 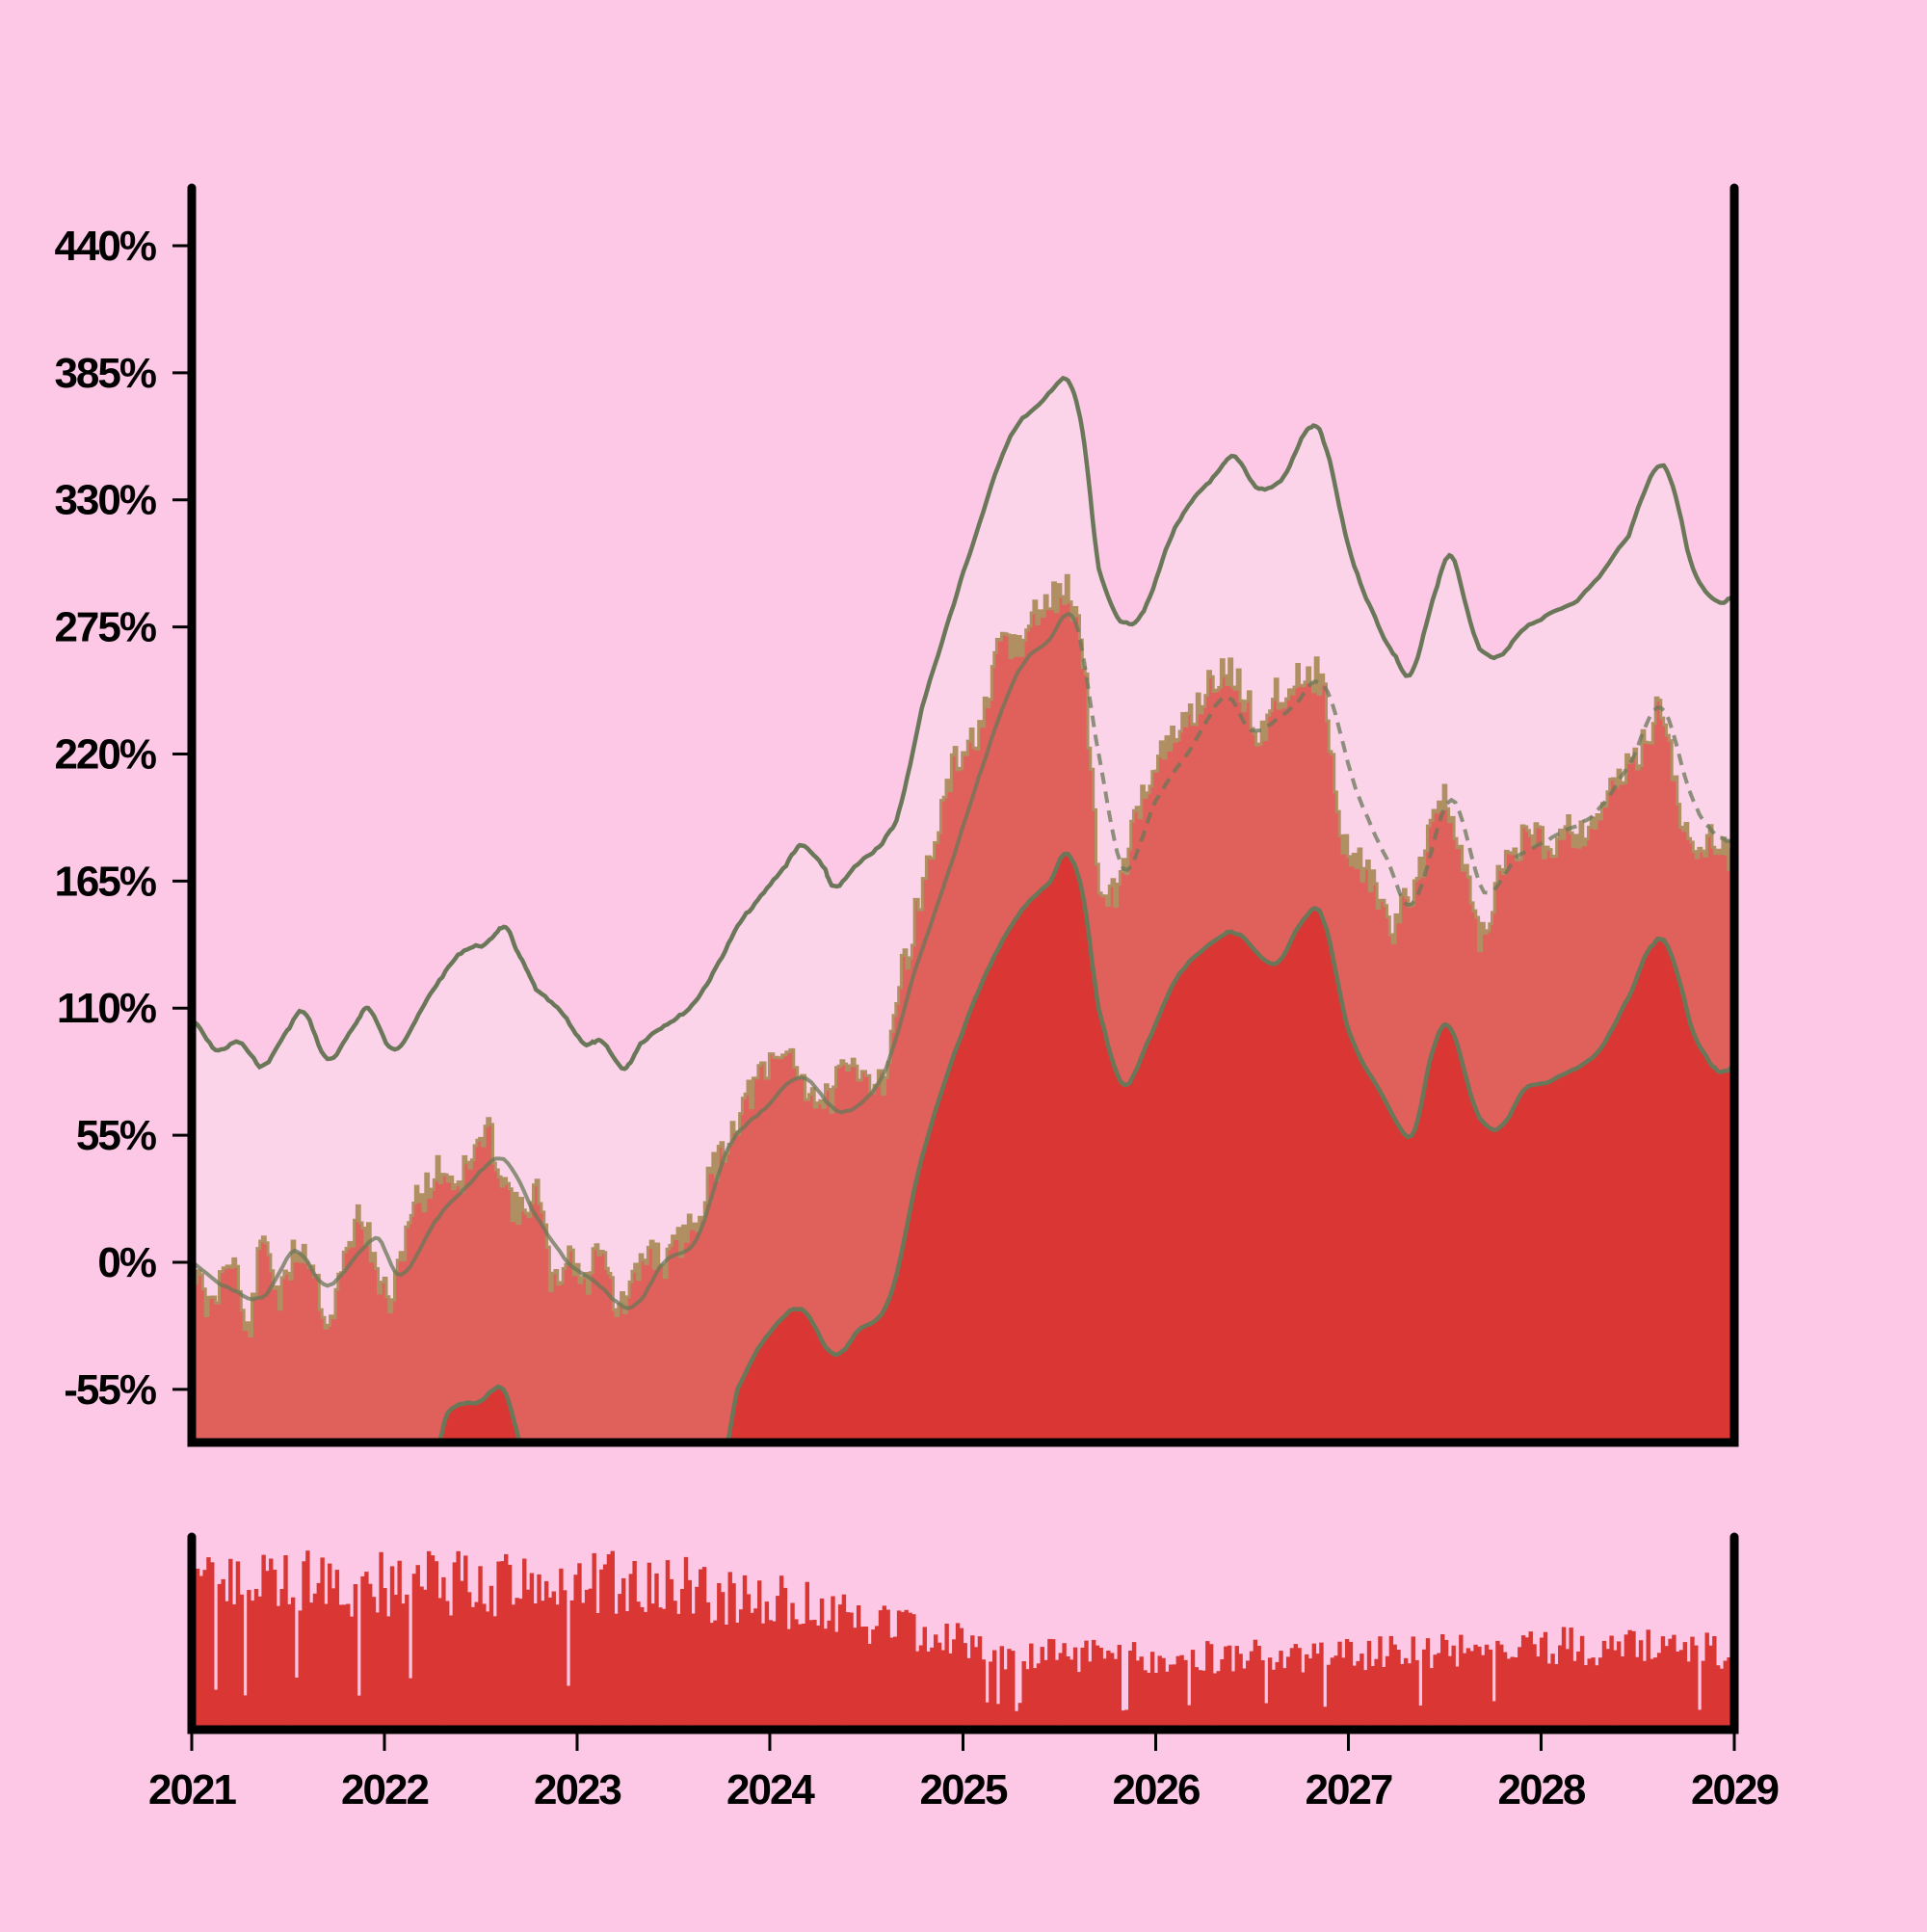 What do you see at coordinates (1156, 1789) in the screenshot?
I see `x-tick-label: 2026` at bounding box center [1156, 1789].